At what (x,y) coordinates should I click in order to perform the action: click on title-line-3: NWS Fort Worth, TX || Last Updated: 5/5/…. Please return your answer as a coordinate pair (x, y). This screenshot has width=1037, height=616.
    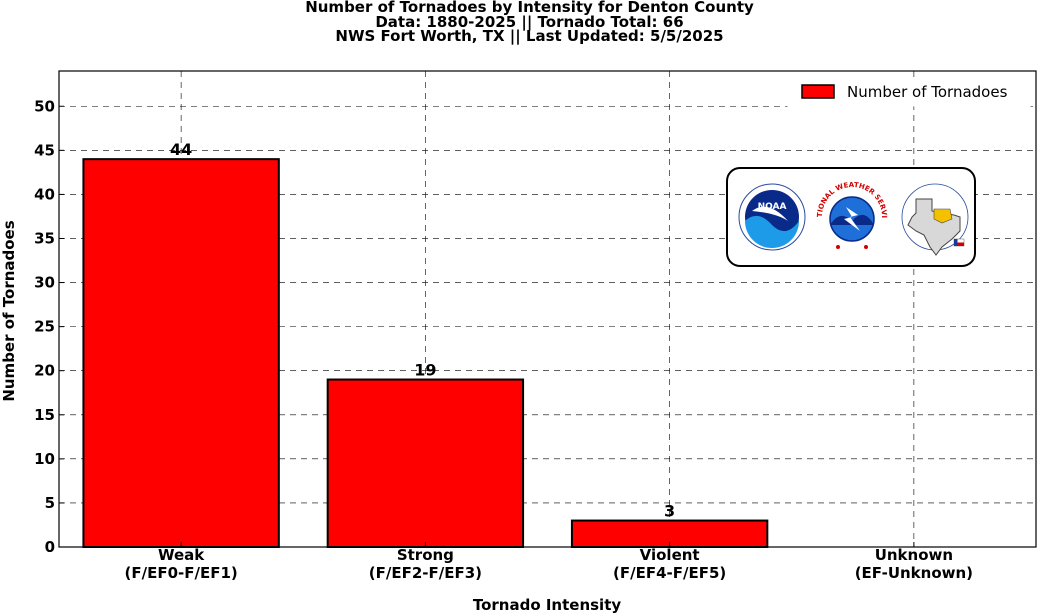
    Looking at the image, I should click on (529, 36).